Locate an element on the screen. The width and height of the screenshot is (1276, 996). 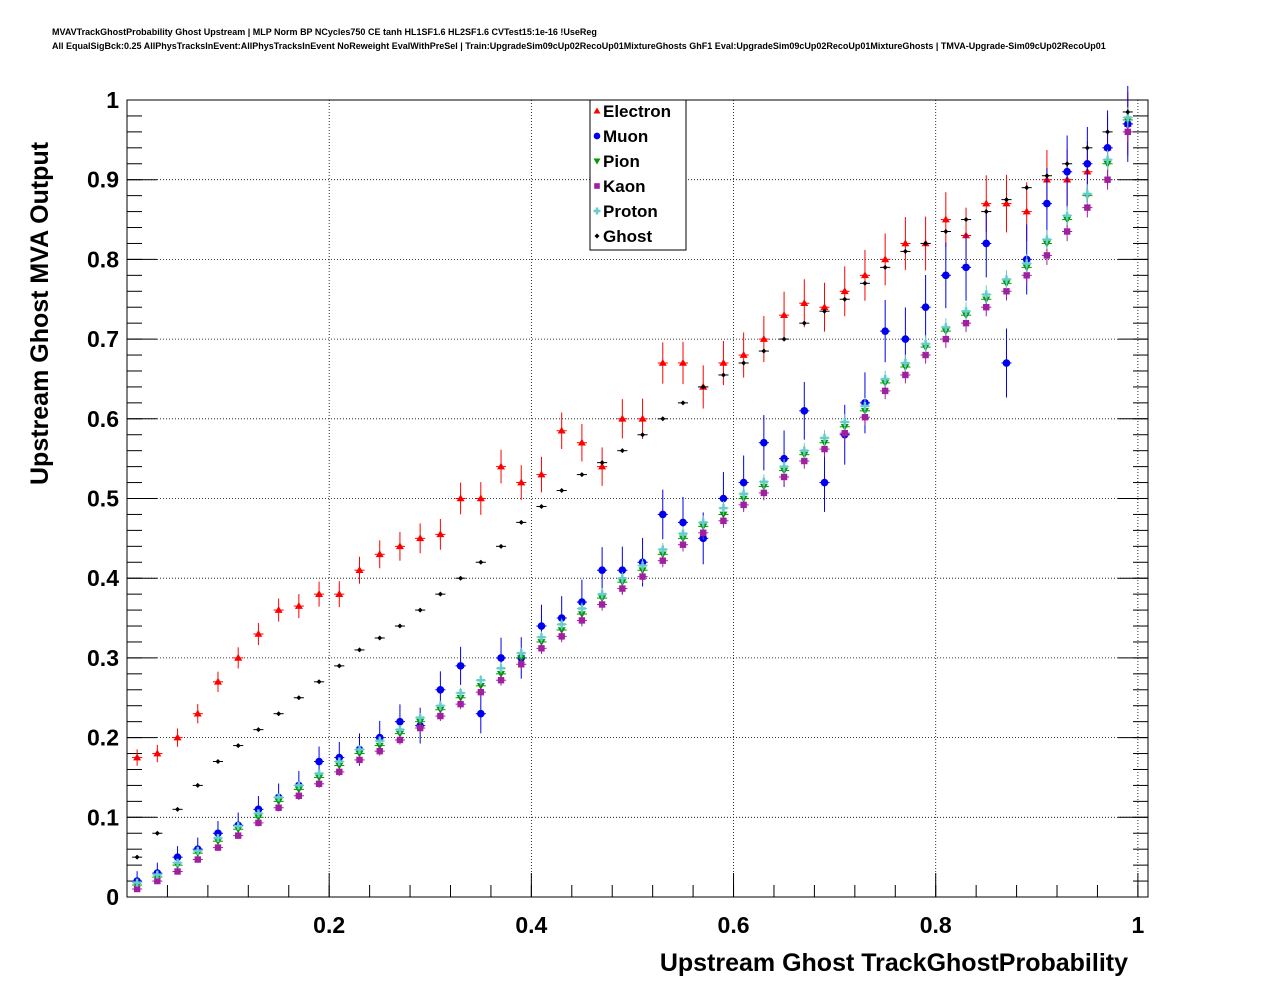
legend-box is located at coordinates (638, 175).